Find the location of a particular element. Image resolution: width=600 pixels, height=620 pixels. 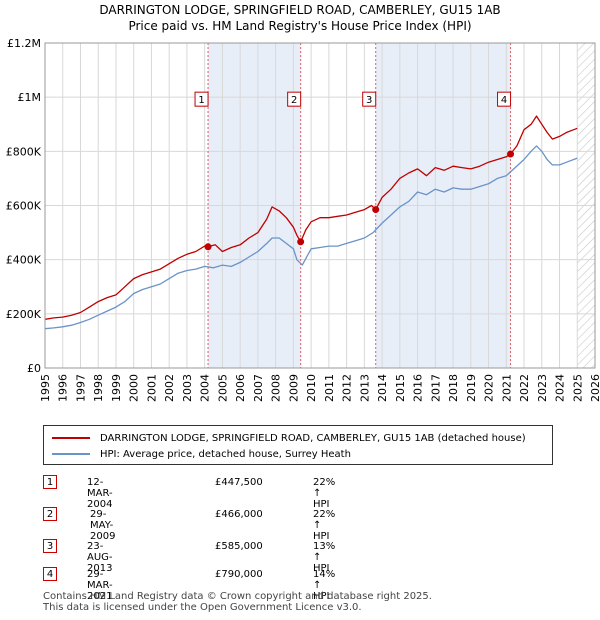

x-tick-label: 2006 is located at coordinates (240, 388).